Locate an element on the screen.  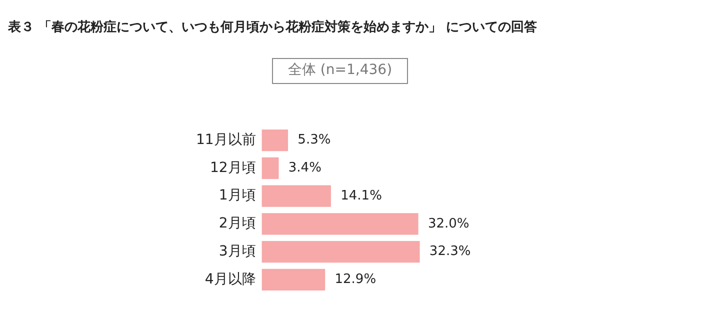
y-tick-label: 1月頃 is located at coordinates (237, 196).